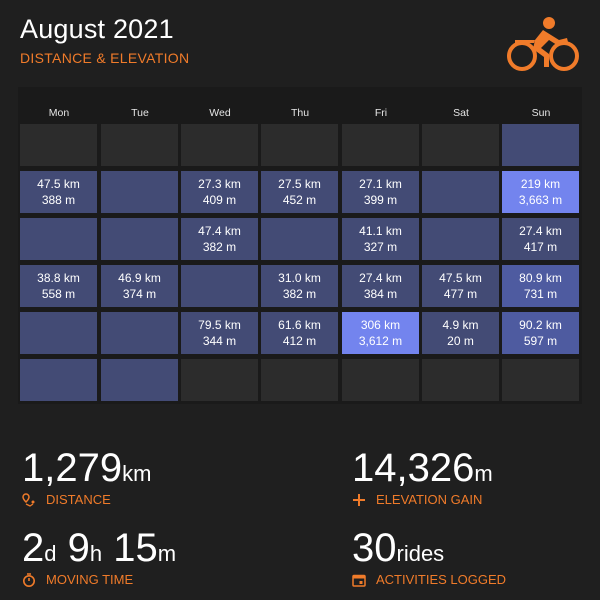  What do you see at coordinates (540, 286) in the screenshot?
I see `calendar-day-ride: 80.9 km 731 m` at bounding box center [540, 286].